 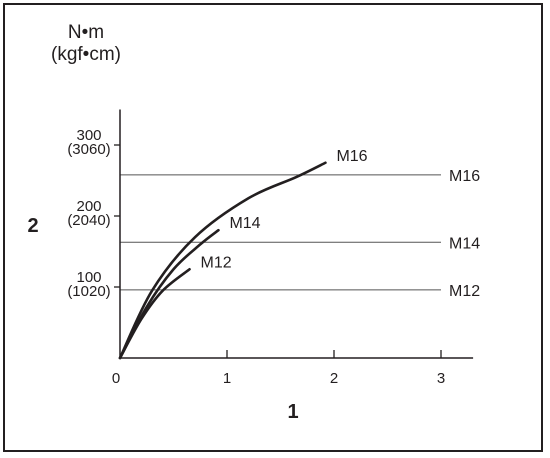 What do you see at coordinates (227, 378) in the screenshot?
I see `x-tick-label: 1` at bounding box center [227, 378].